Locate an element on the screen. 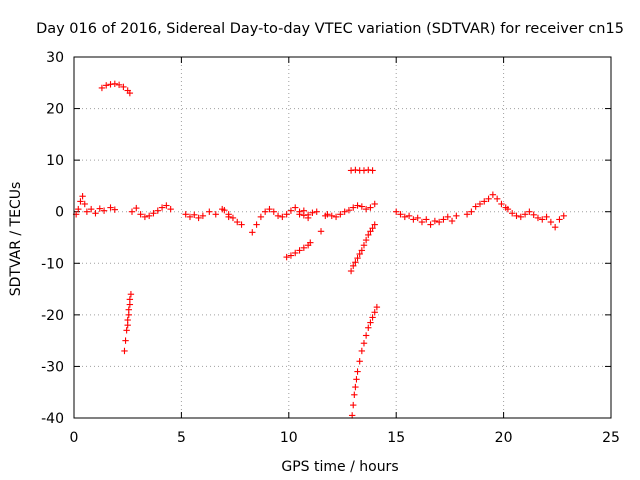 This screenshot has height=480, width=640. y-tick-label: 20 is located at coordinates (55, 110).